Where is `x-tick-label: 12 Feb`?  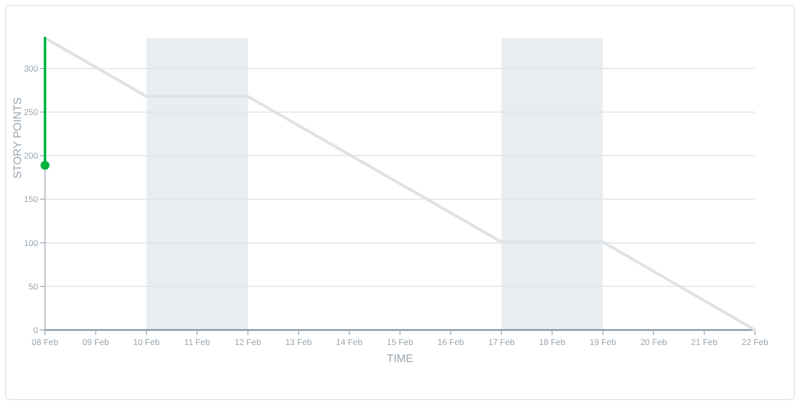 x-tick-label: 12 Feb is located at coordinates (248, 342).